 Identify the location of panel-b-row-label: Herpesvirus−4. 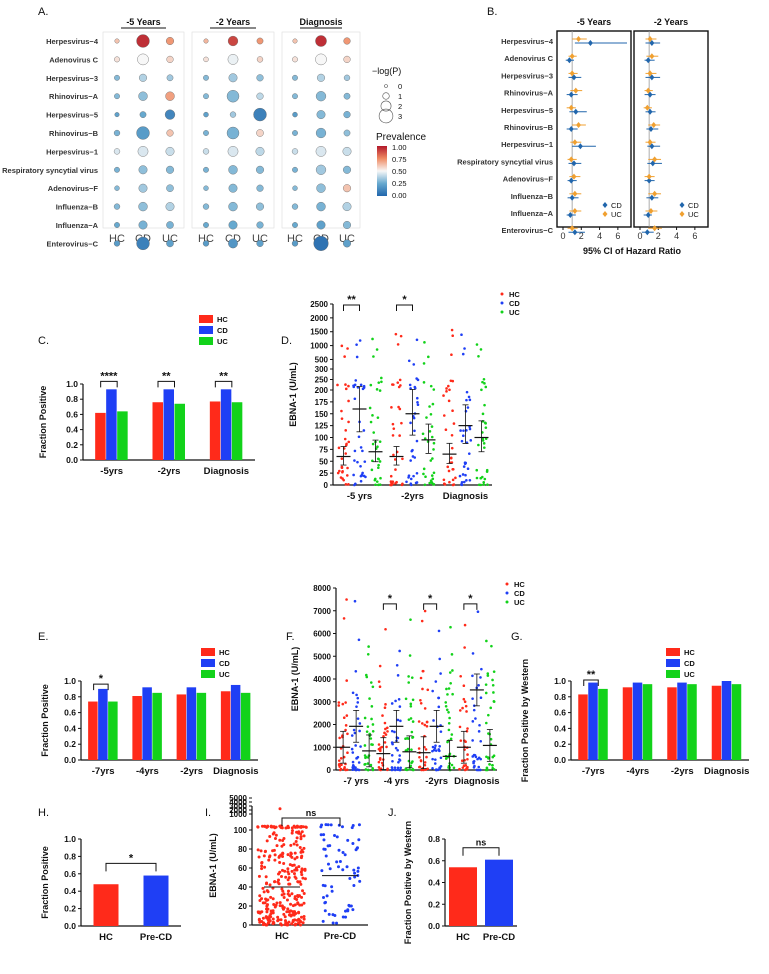
(527, 41).